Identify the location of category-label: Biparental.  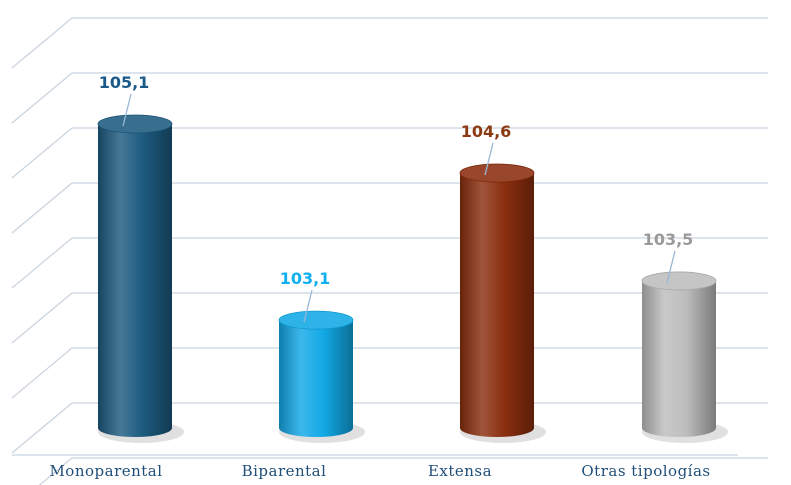
(284, 471).